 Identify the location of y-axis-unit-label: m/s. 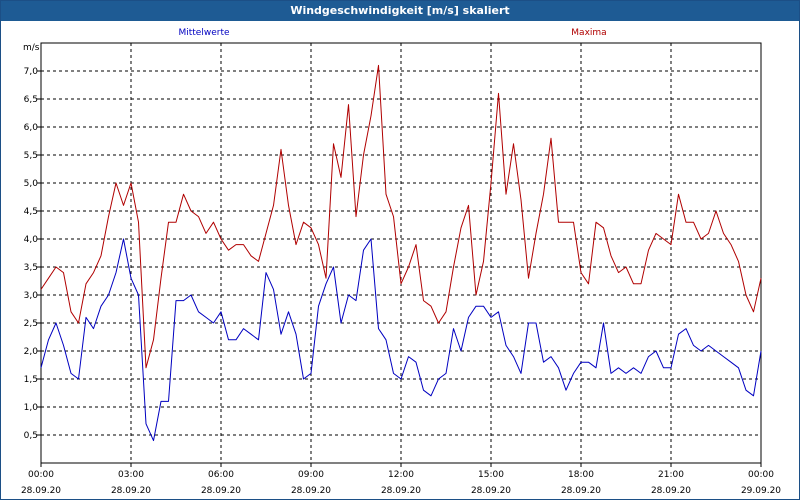
(31, 48).